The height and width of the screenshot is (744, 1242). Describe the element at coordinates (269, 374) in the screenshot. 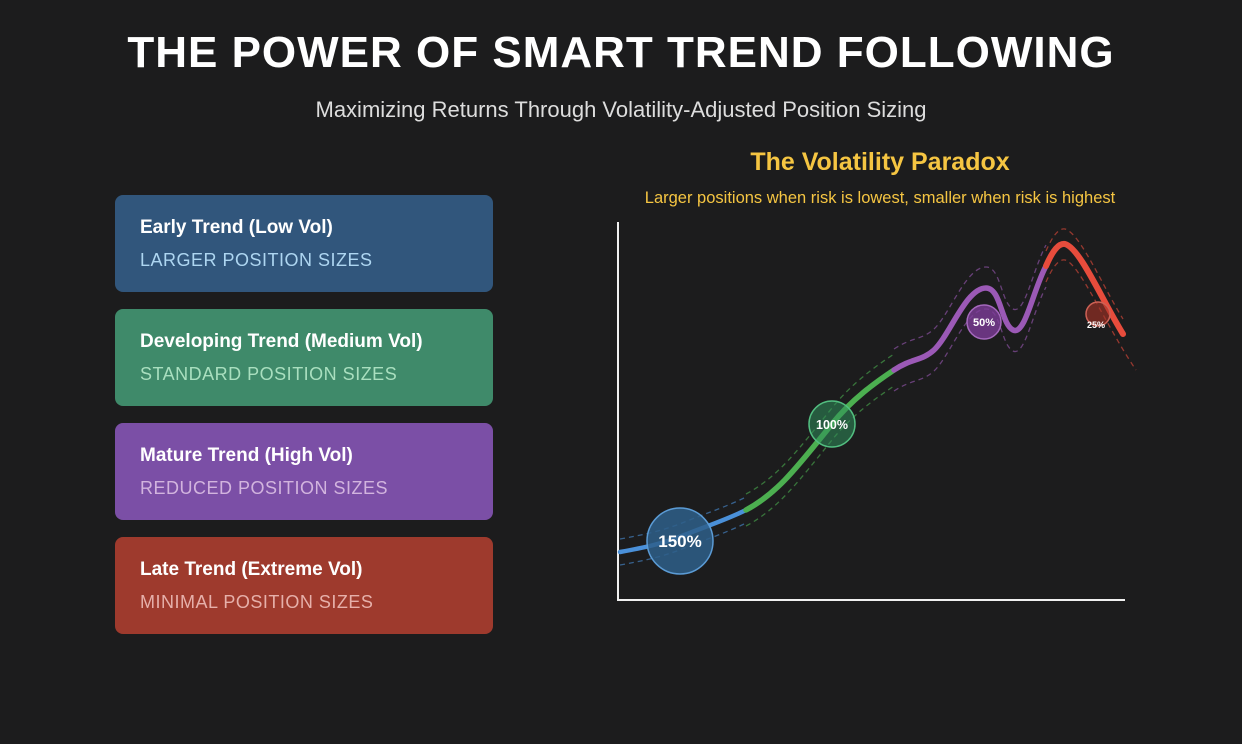

I see `card-developing-trend-position-label: STANDARD POSITION SIZES` at that location.